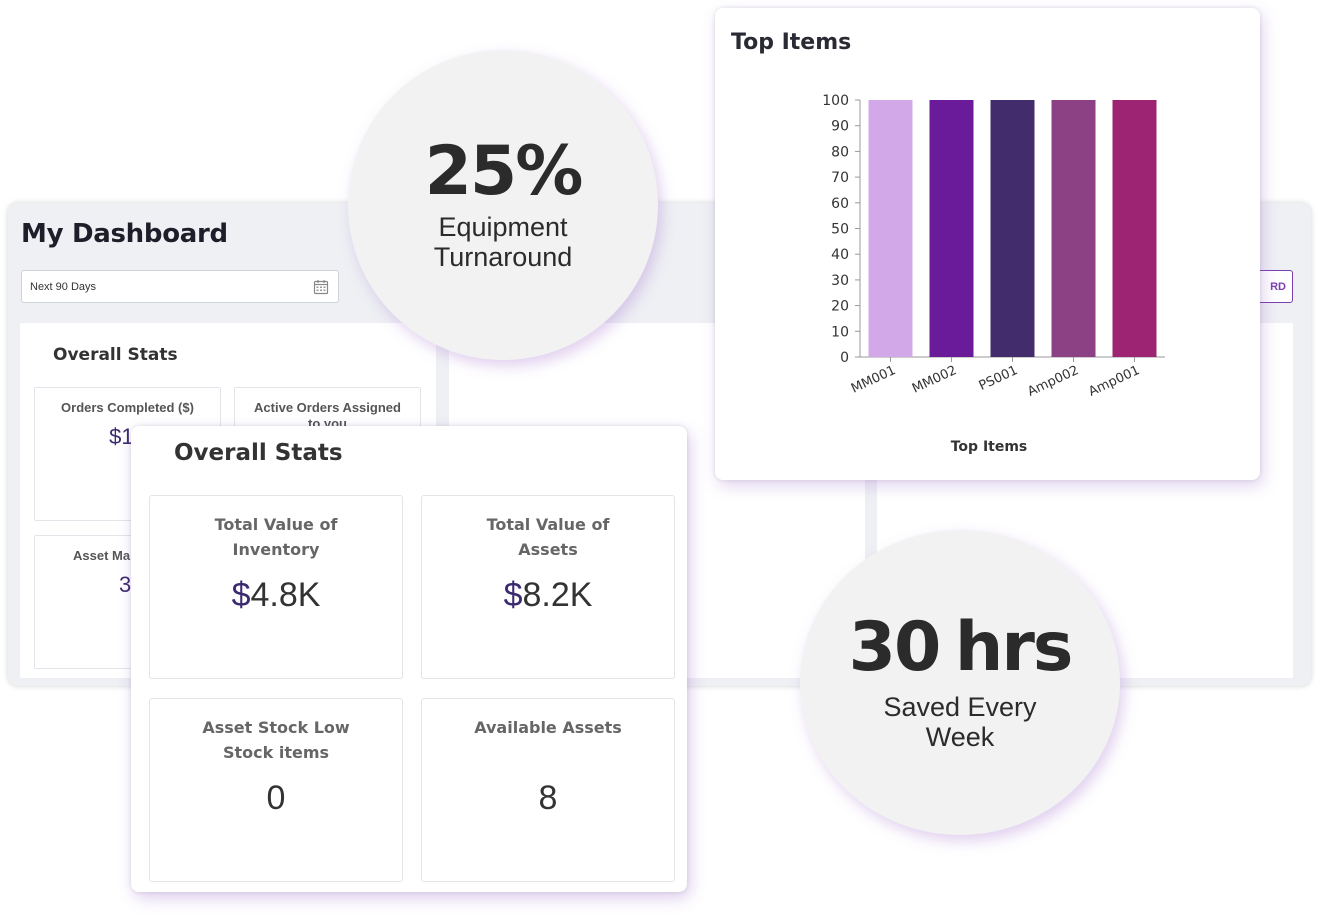  Describe the element at coordinates (258, 453) in the screenshot. I see `overall-stats-title: Overall Stats` at that location.